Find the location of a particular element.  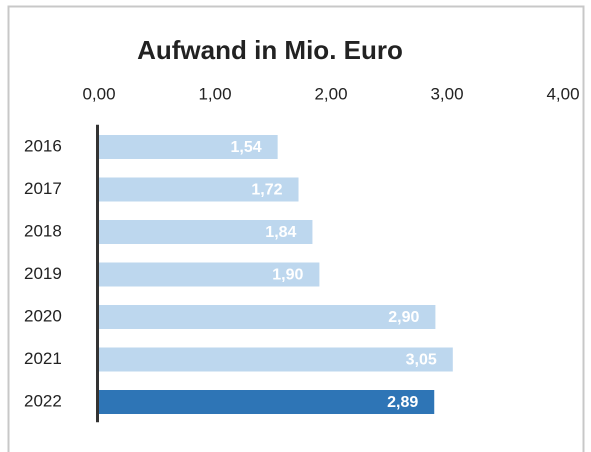

y-tick-label: 2018 is located at coordinates (43, 230).